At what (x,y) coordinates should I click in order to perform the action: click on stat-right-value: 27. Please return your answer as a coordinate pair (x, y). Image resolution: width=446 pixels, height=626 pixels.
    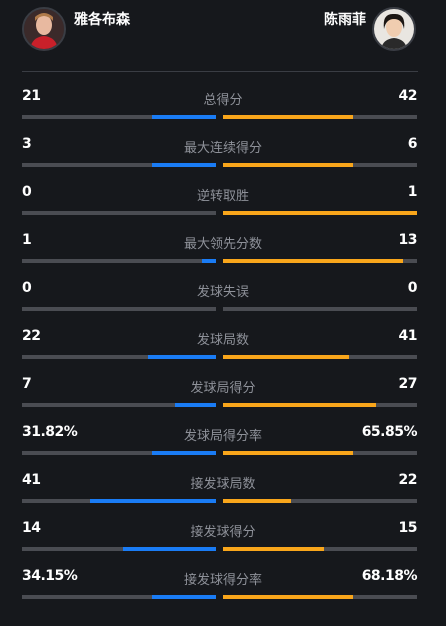
    Looking at the image, I should click on (408, 384).